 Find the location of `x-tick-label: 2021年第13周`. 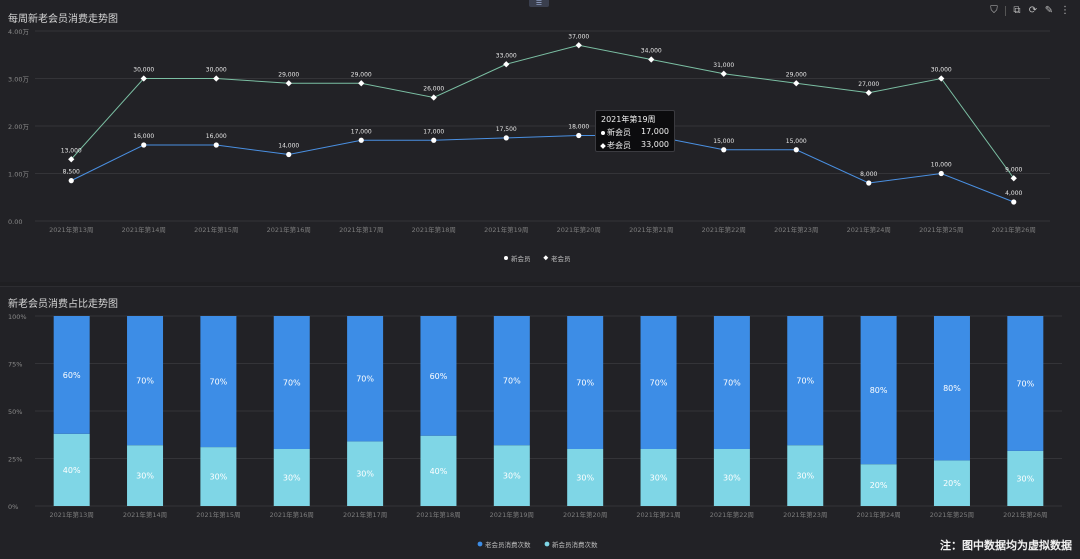

x-tick-label: 2021年第13周 is located at coordinates (72, 514).